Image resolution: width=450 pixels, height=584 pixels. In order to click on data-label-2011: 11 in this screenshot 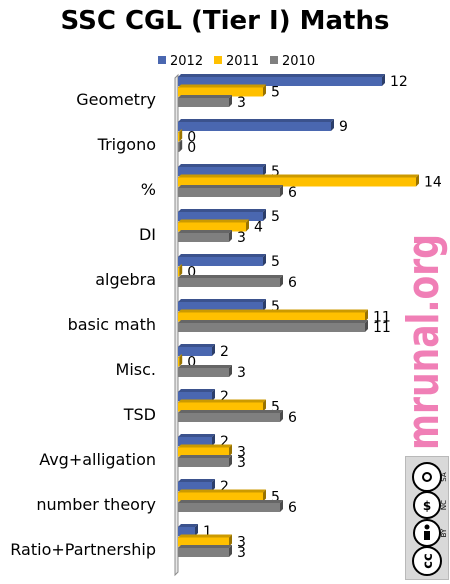, I will do `click(382, 318)`.